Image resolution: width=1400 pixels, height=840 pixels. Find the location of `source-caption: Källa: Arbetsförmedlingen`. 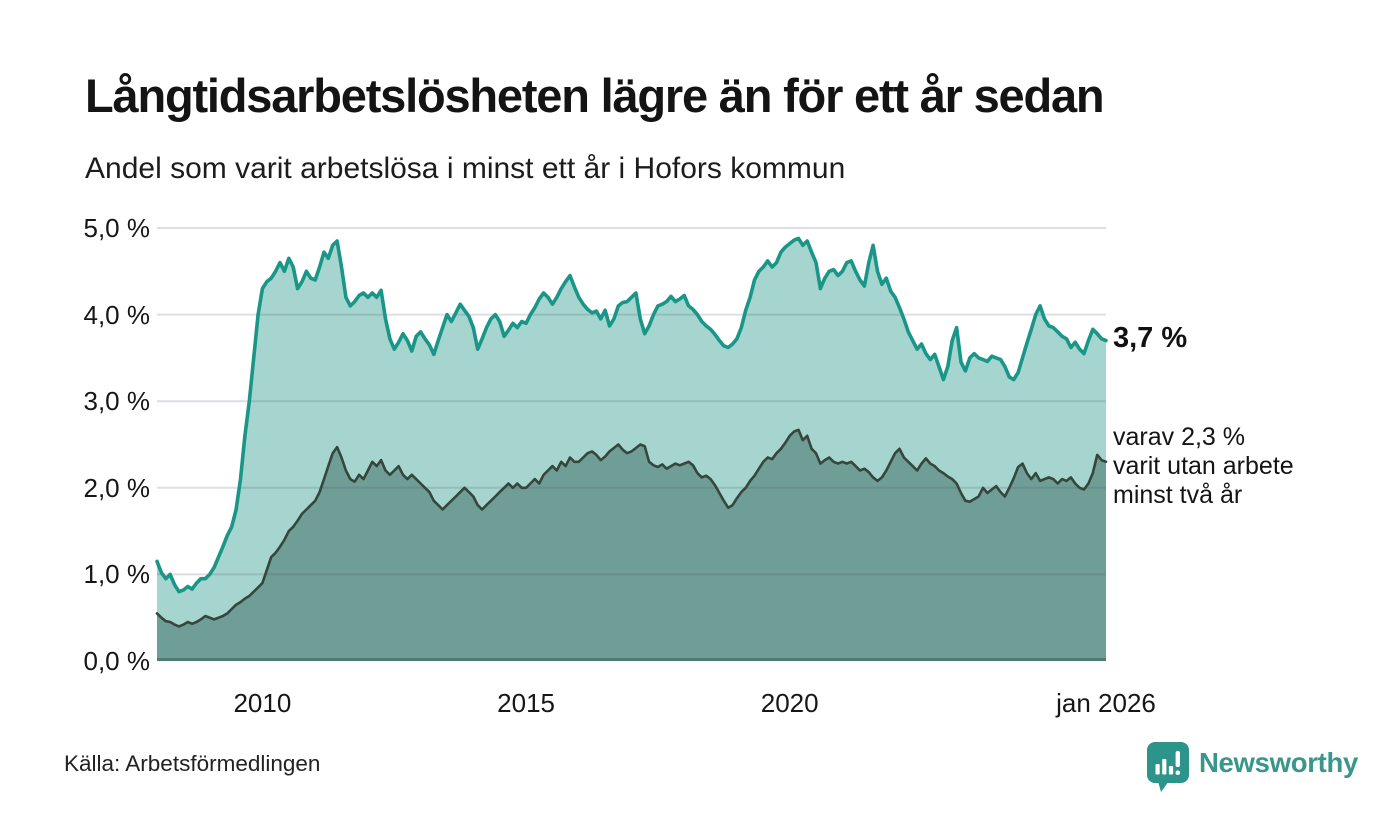

source-caption: Källa: Arbetsförmedlingen is located at coordinates (192, 763).